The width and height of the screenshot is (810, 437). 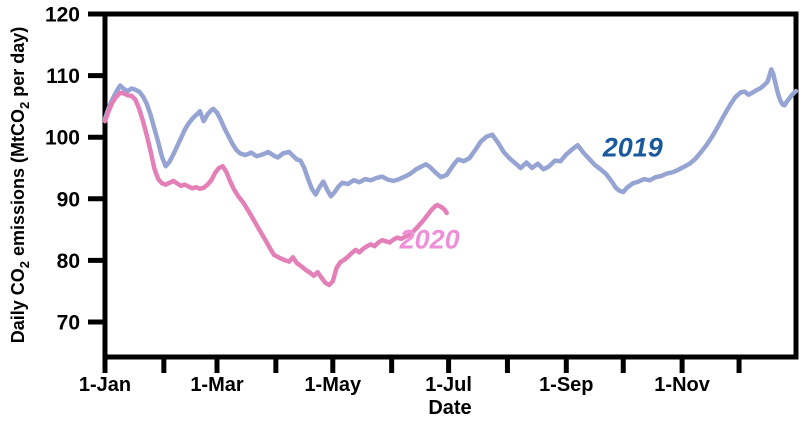 I want to click on x-tick-label: 1-May, so click(x=333, y=385).